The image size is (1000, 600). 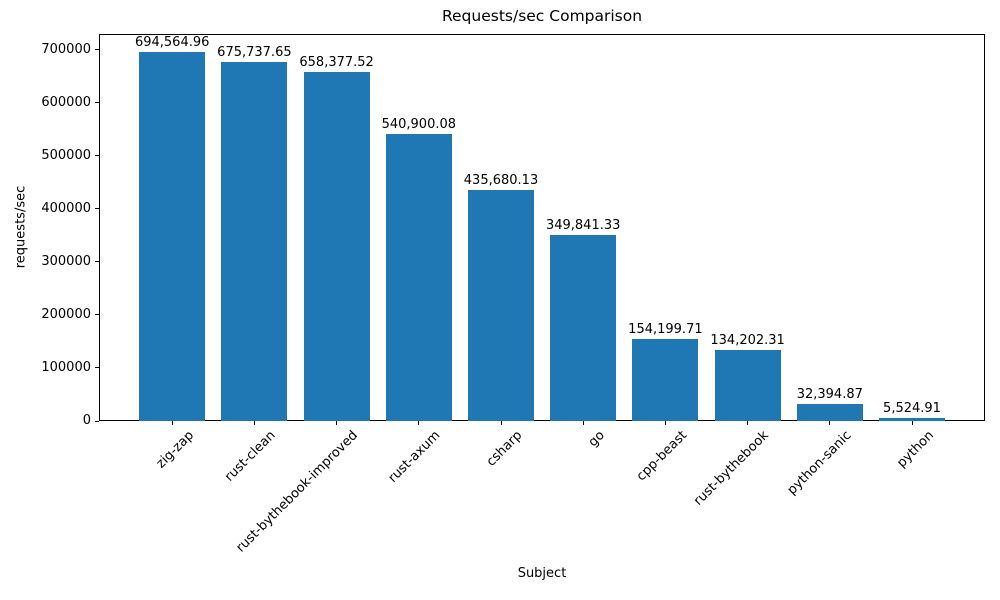 I want to click on x-tick-label-csharp: csharp, so click(x=505, y=449).